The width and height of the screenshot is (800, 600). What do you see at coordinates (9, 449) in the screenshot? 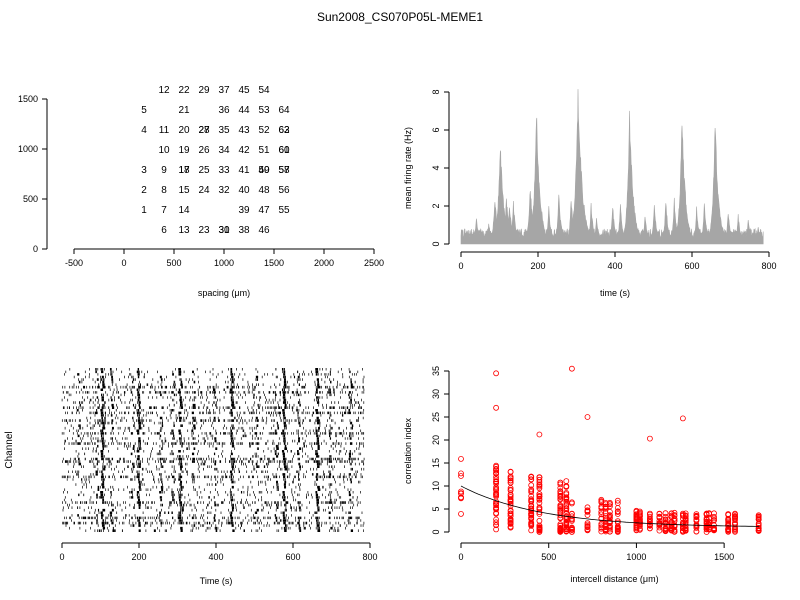
I see `raster-y-axis-label: Channel` at bounding box center [9, 449].